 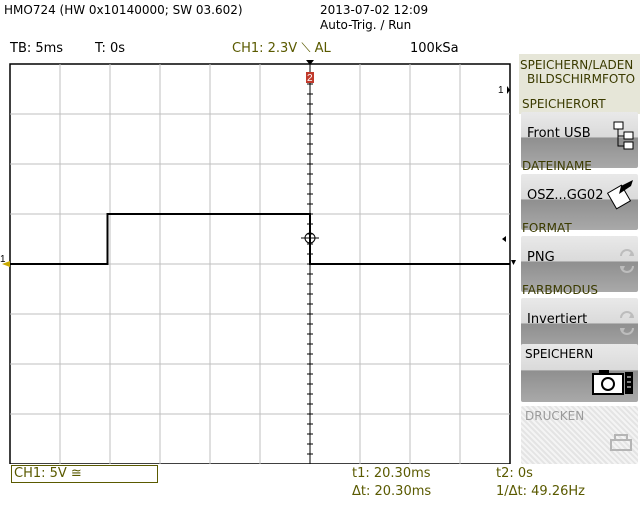 I want to click on cursor-frequency-readout: 1/Δt: 49.26Hz, so click(x=540, y=491).